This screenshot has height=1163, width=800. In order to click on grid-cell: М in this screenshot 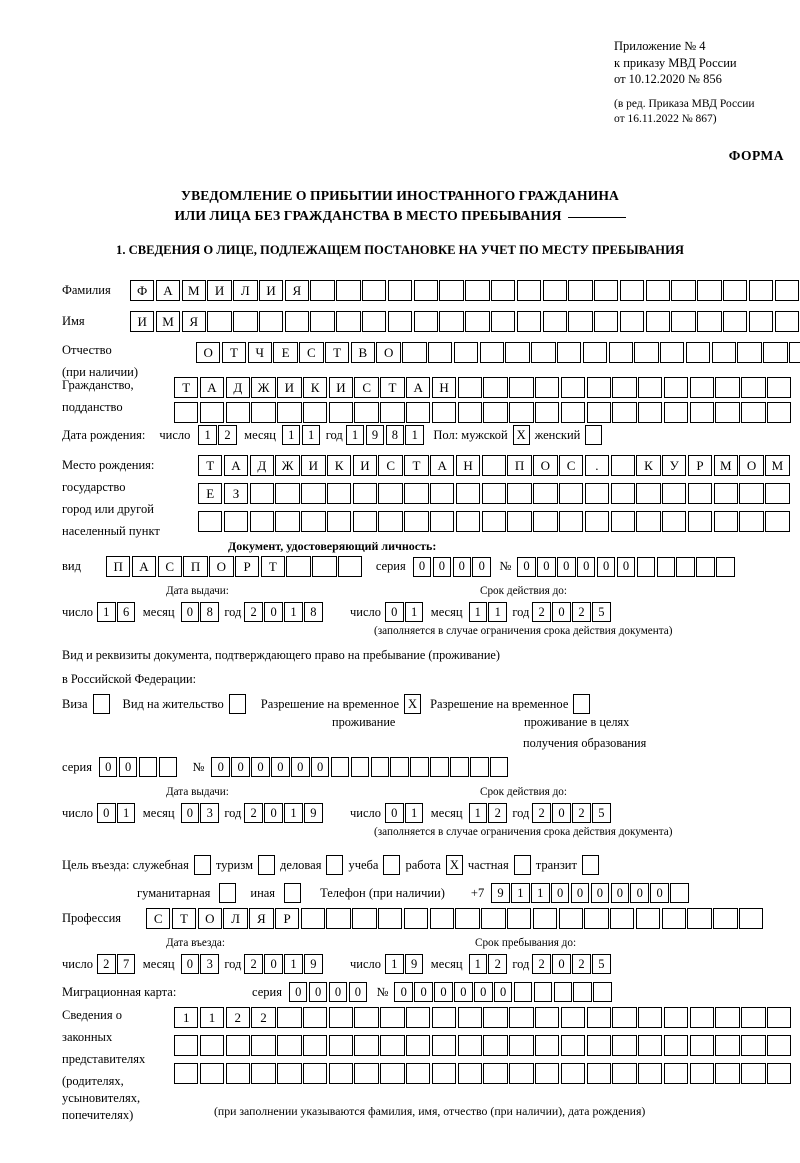, I will do `click(726, 465)`.